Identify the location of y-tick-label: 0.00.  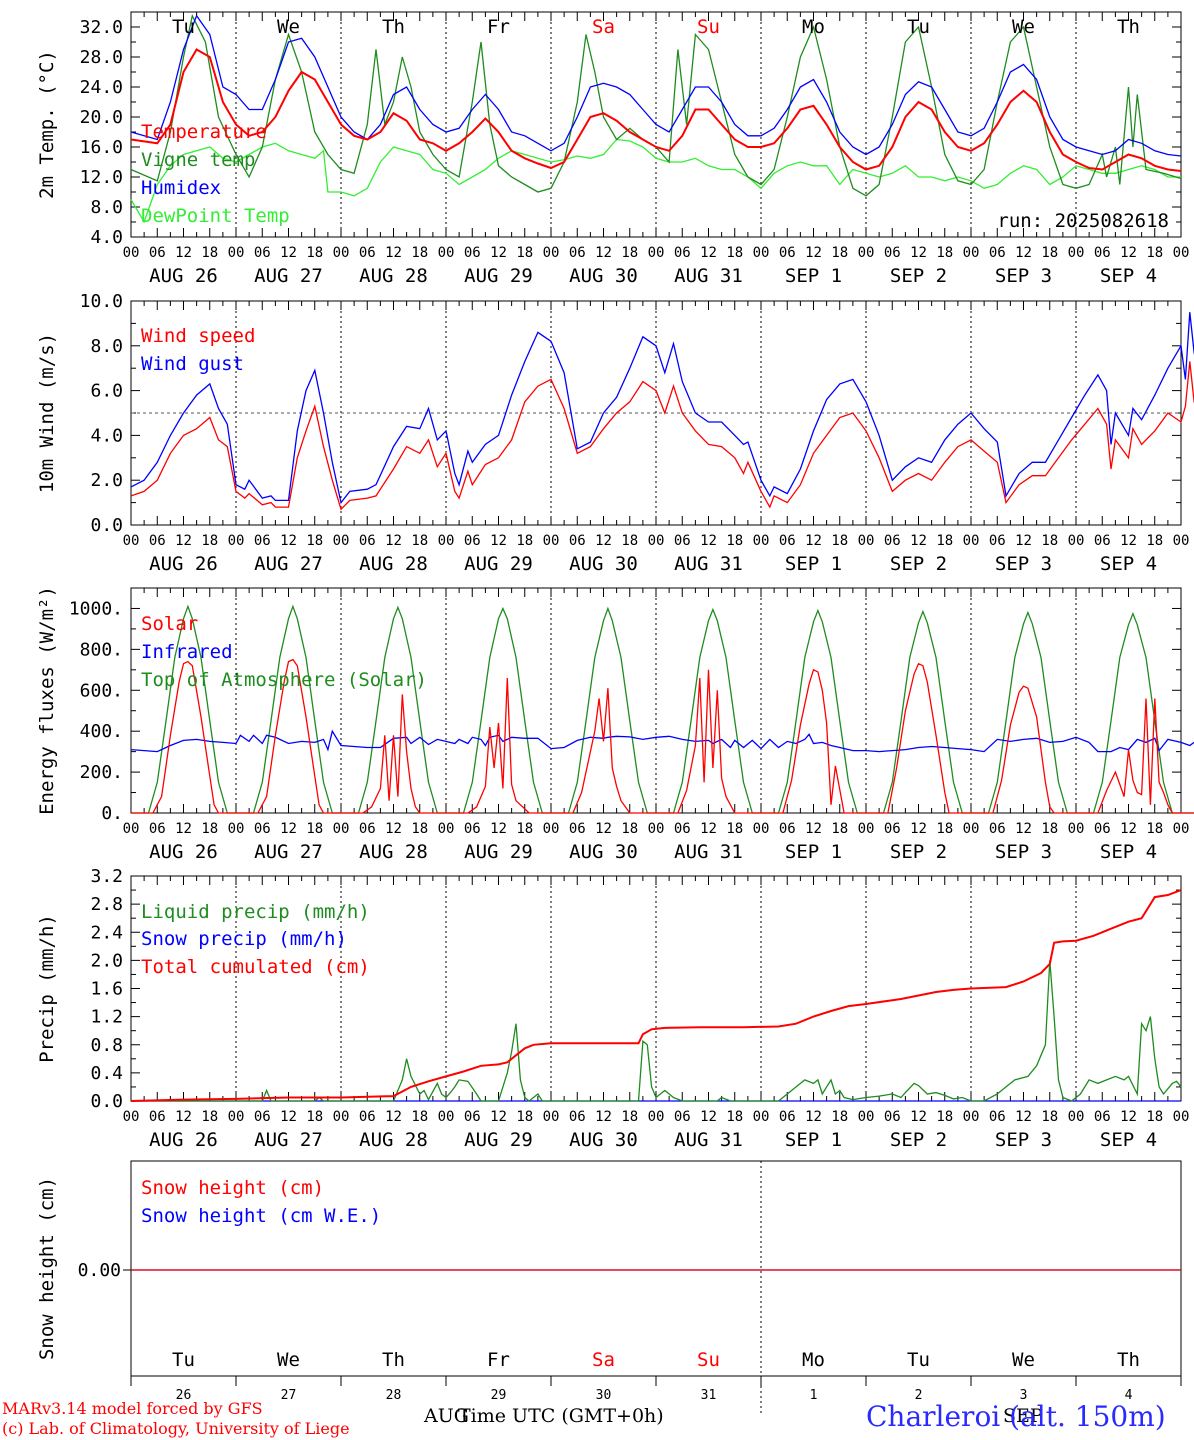
(99, 1270).